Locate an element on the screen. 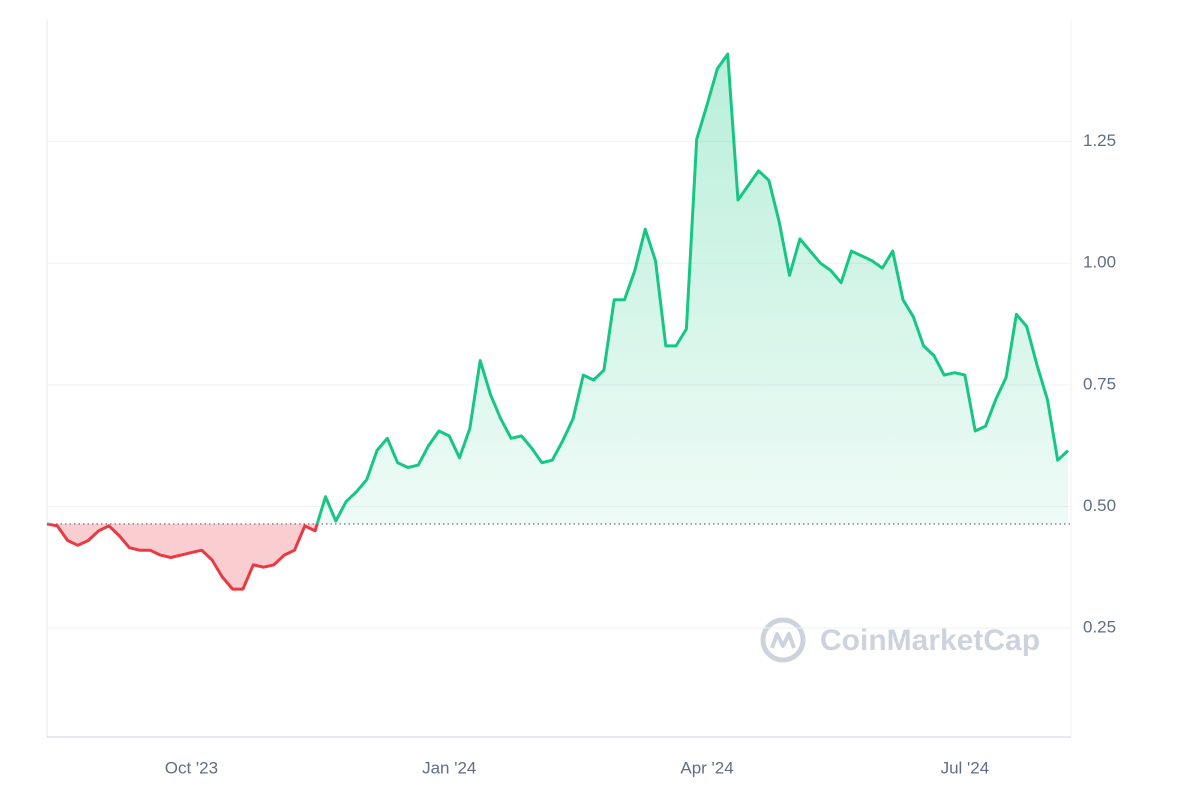 The image size is (1200, 800). y-tick-label: 0.75 is located at coordinates (1099, 383).